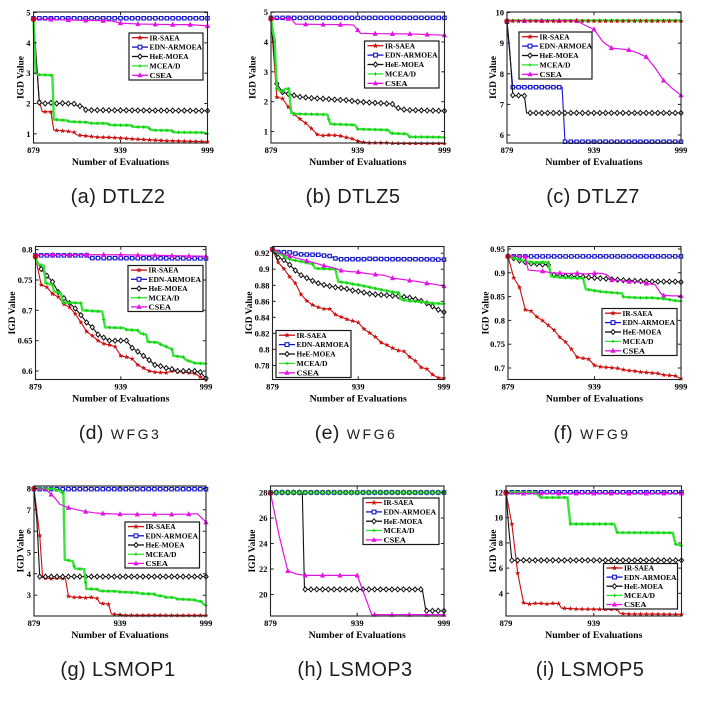 The image size is (710, 708). Describe the element at coordinates (499, 493) in the screenshot. I see `svg-text: 12` at that location.